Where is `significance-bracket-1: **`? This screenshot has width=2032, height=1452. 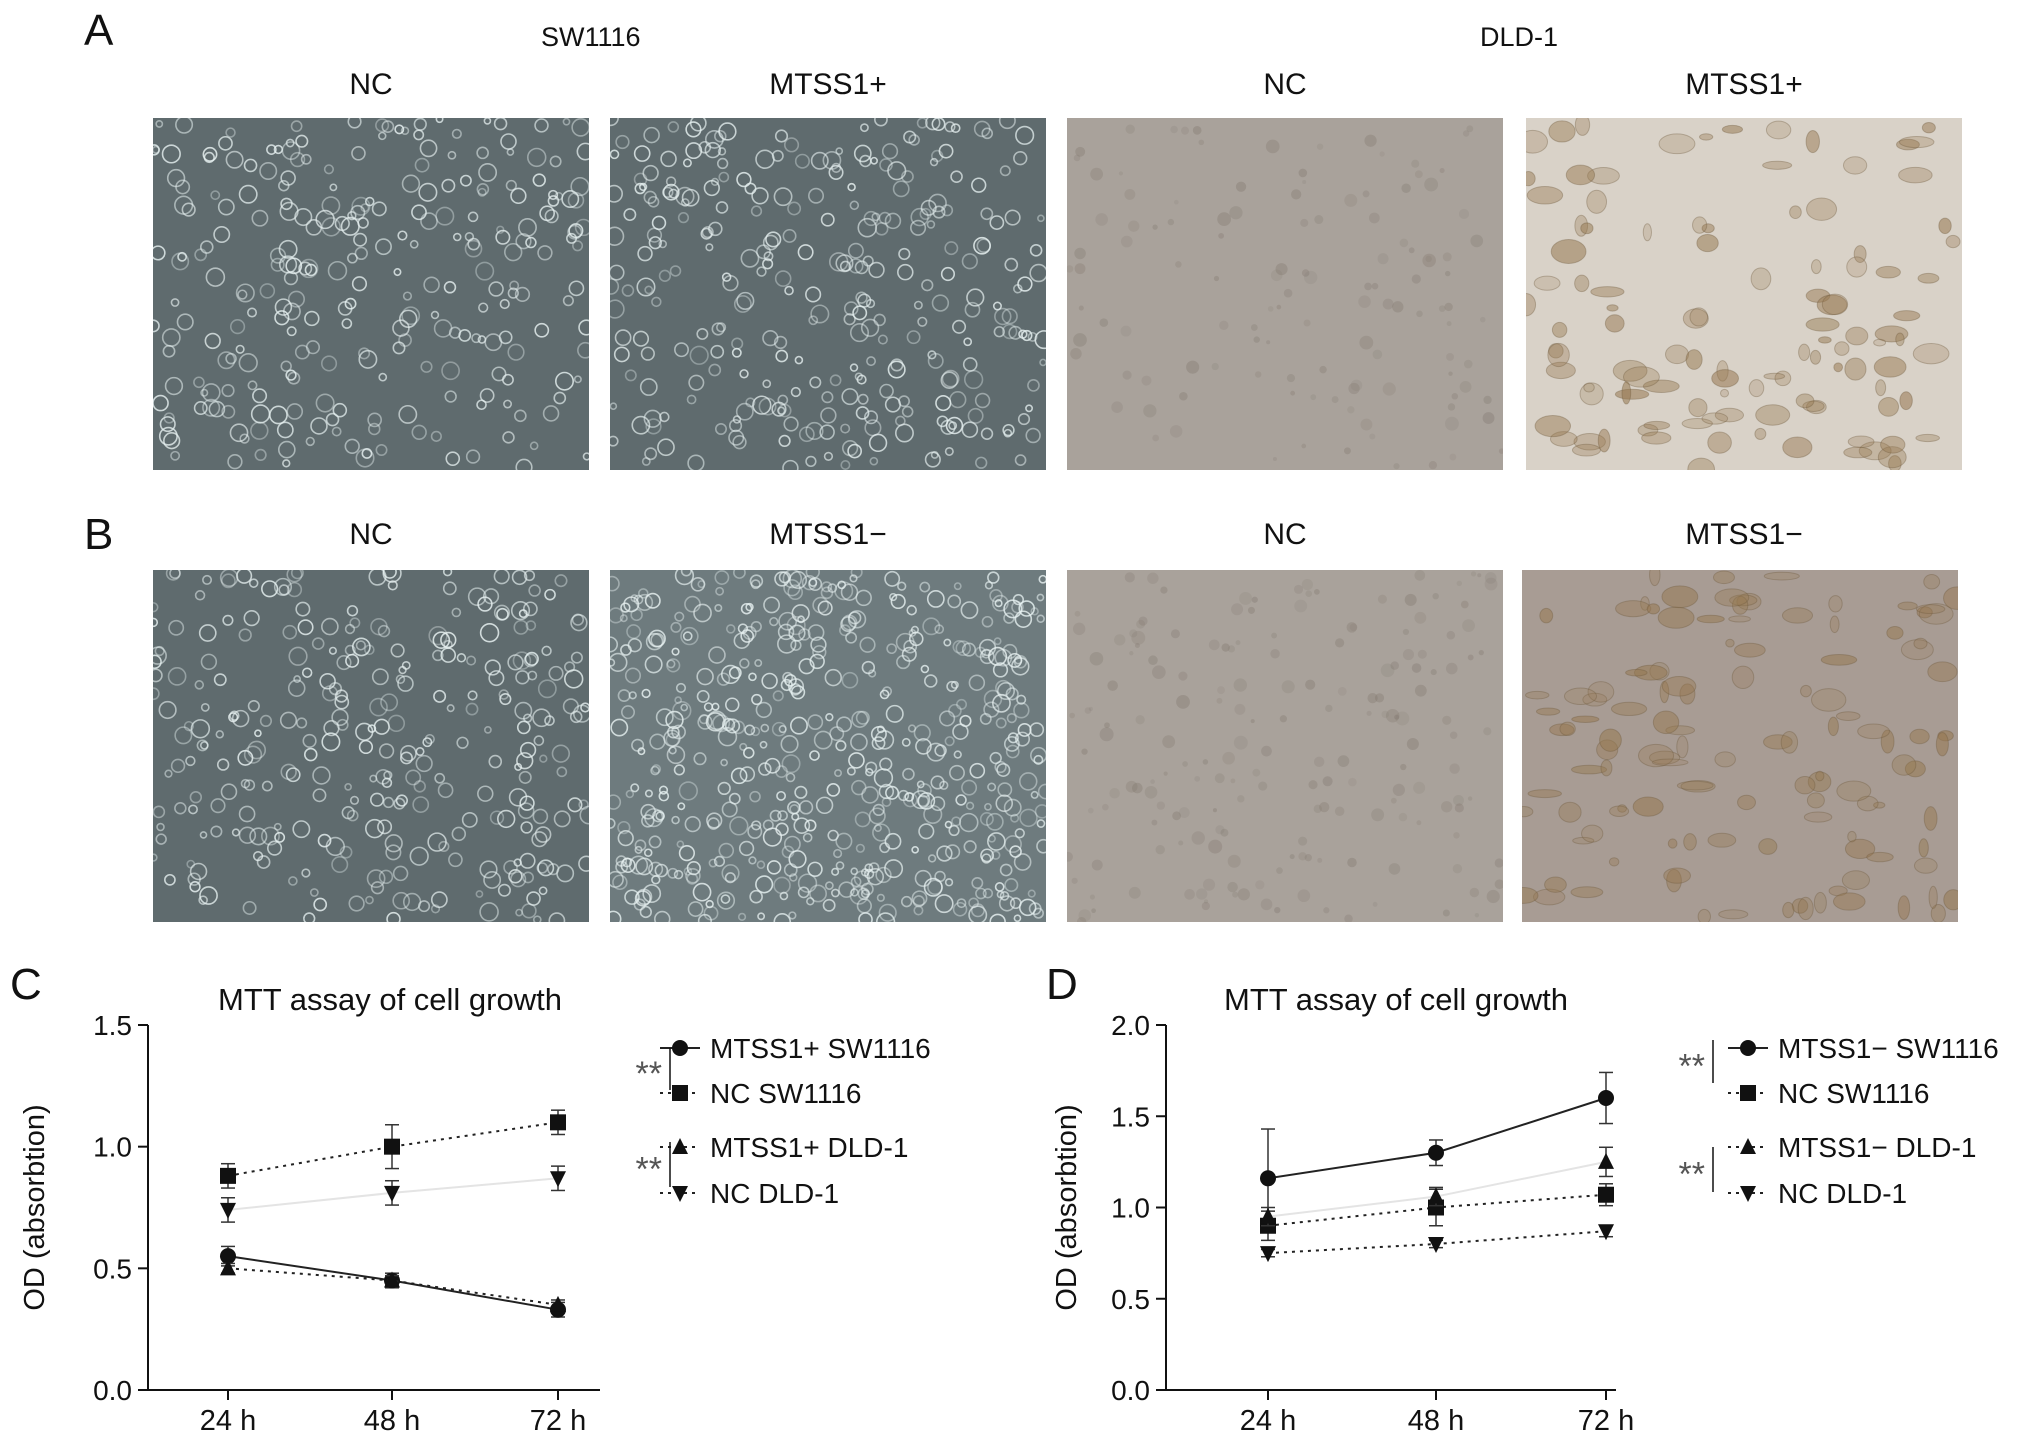 significance-bracket-1: ** is located at coordinates (653, 1165).